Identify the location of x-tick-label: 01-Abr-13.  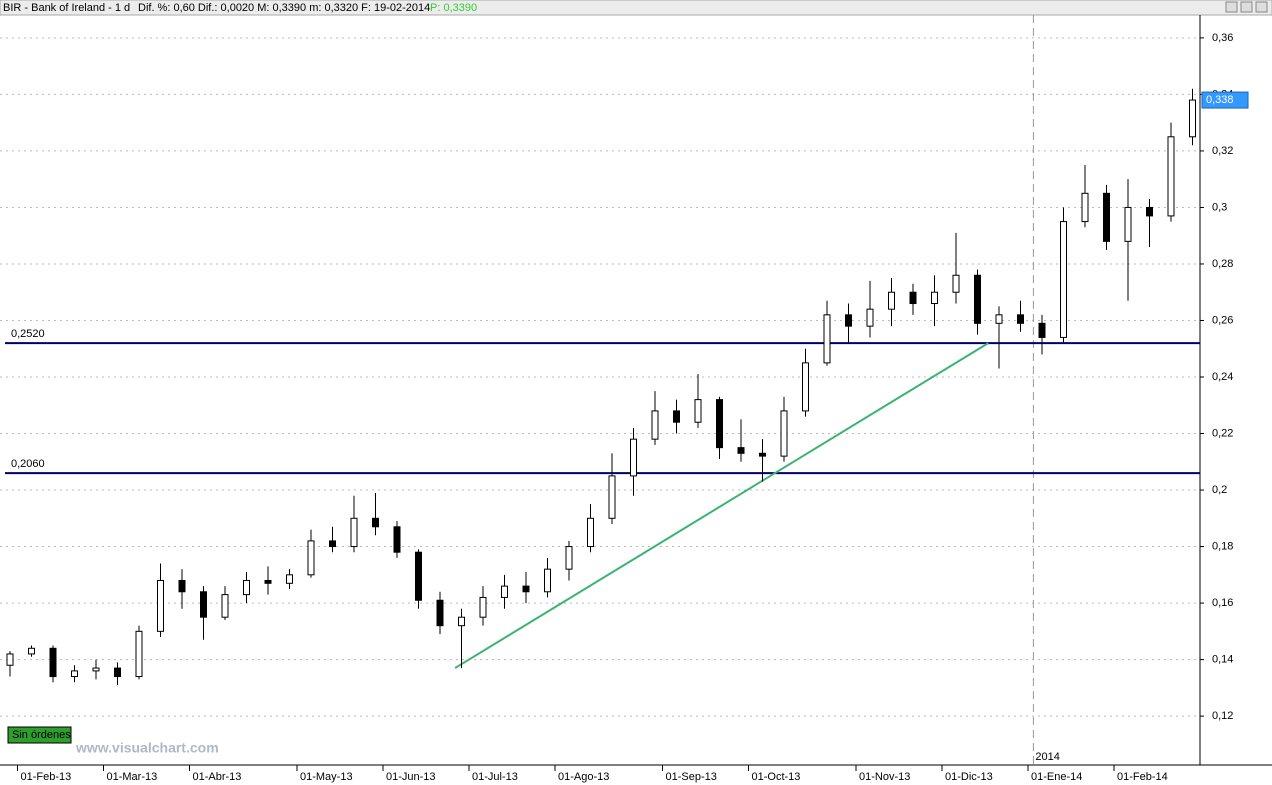
(217, 777).